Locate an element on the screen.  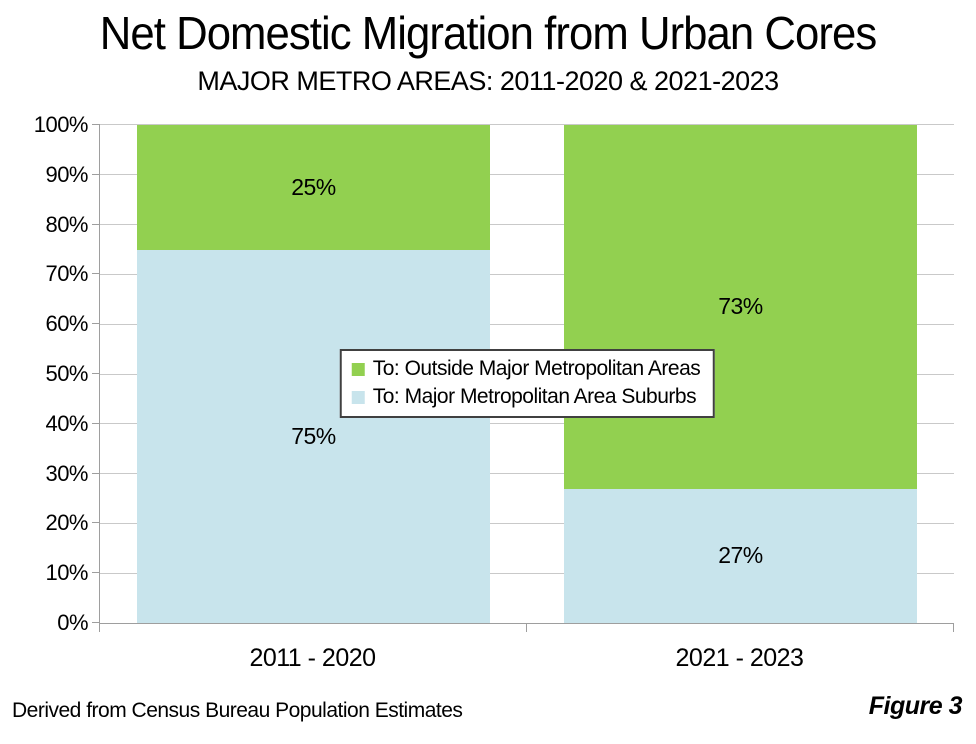
y-axis-tick-label: 70% is located at coordinates (66, 274).